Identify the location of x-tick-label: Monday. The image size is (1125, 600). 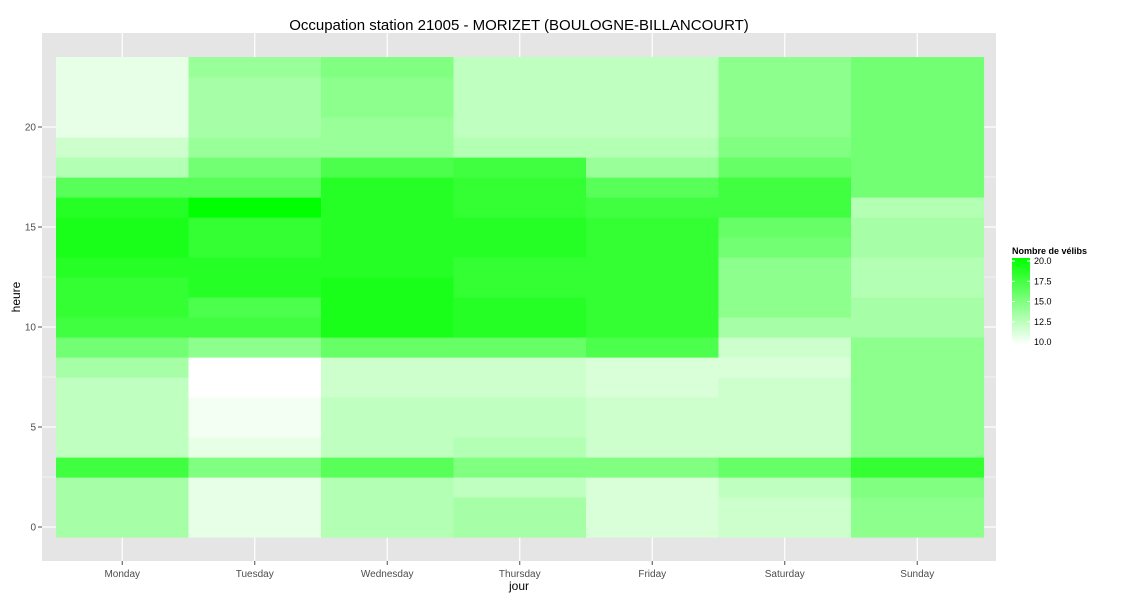
(122, 574).